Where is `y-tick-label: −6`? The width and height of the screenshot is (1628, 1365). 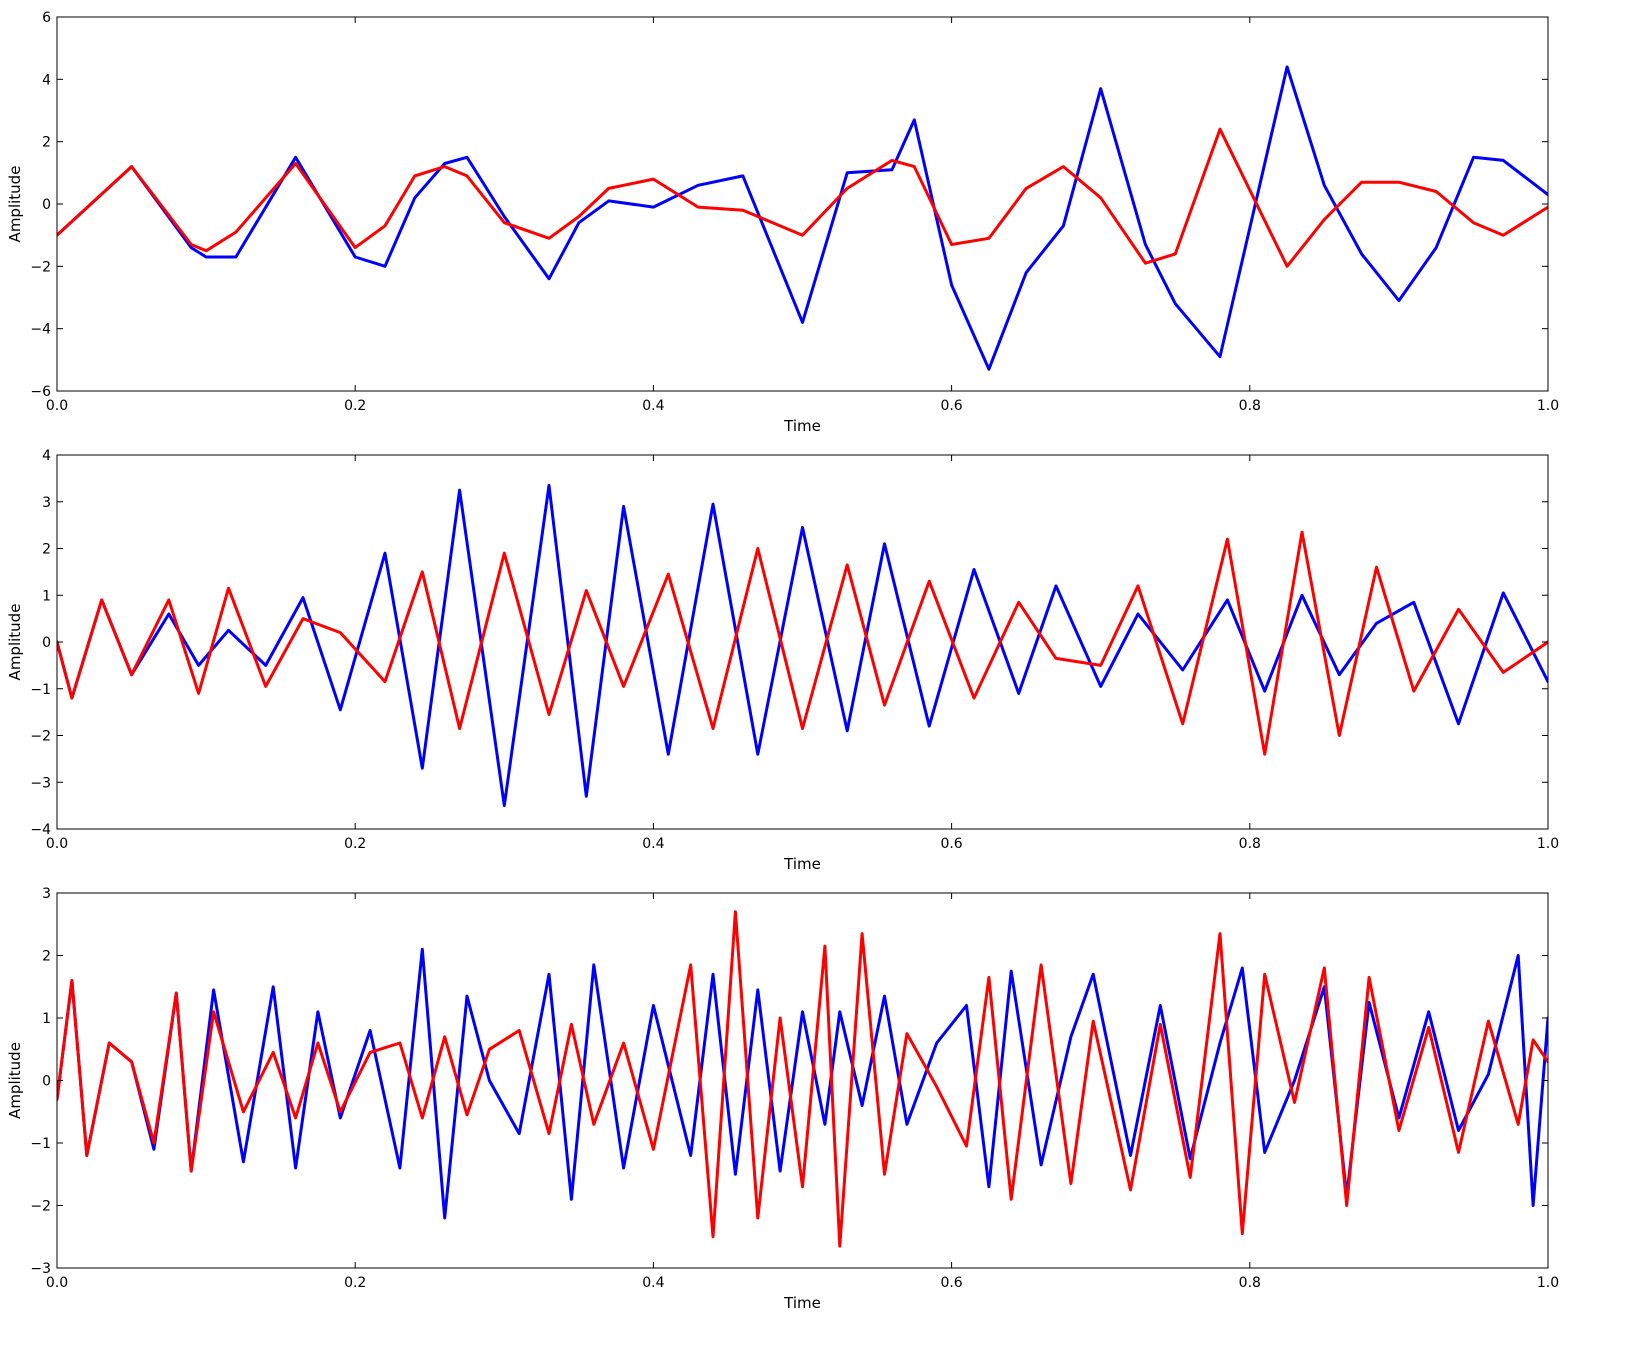
y-tick-label: −6 is located at coordinates (40, 392).